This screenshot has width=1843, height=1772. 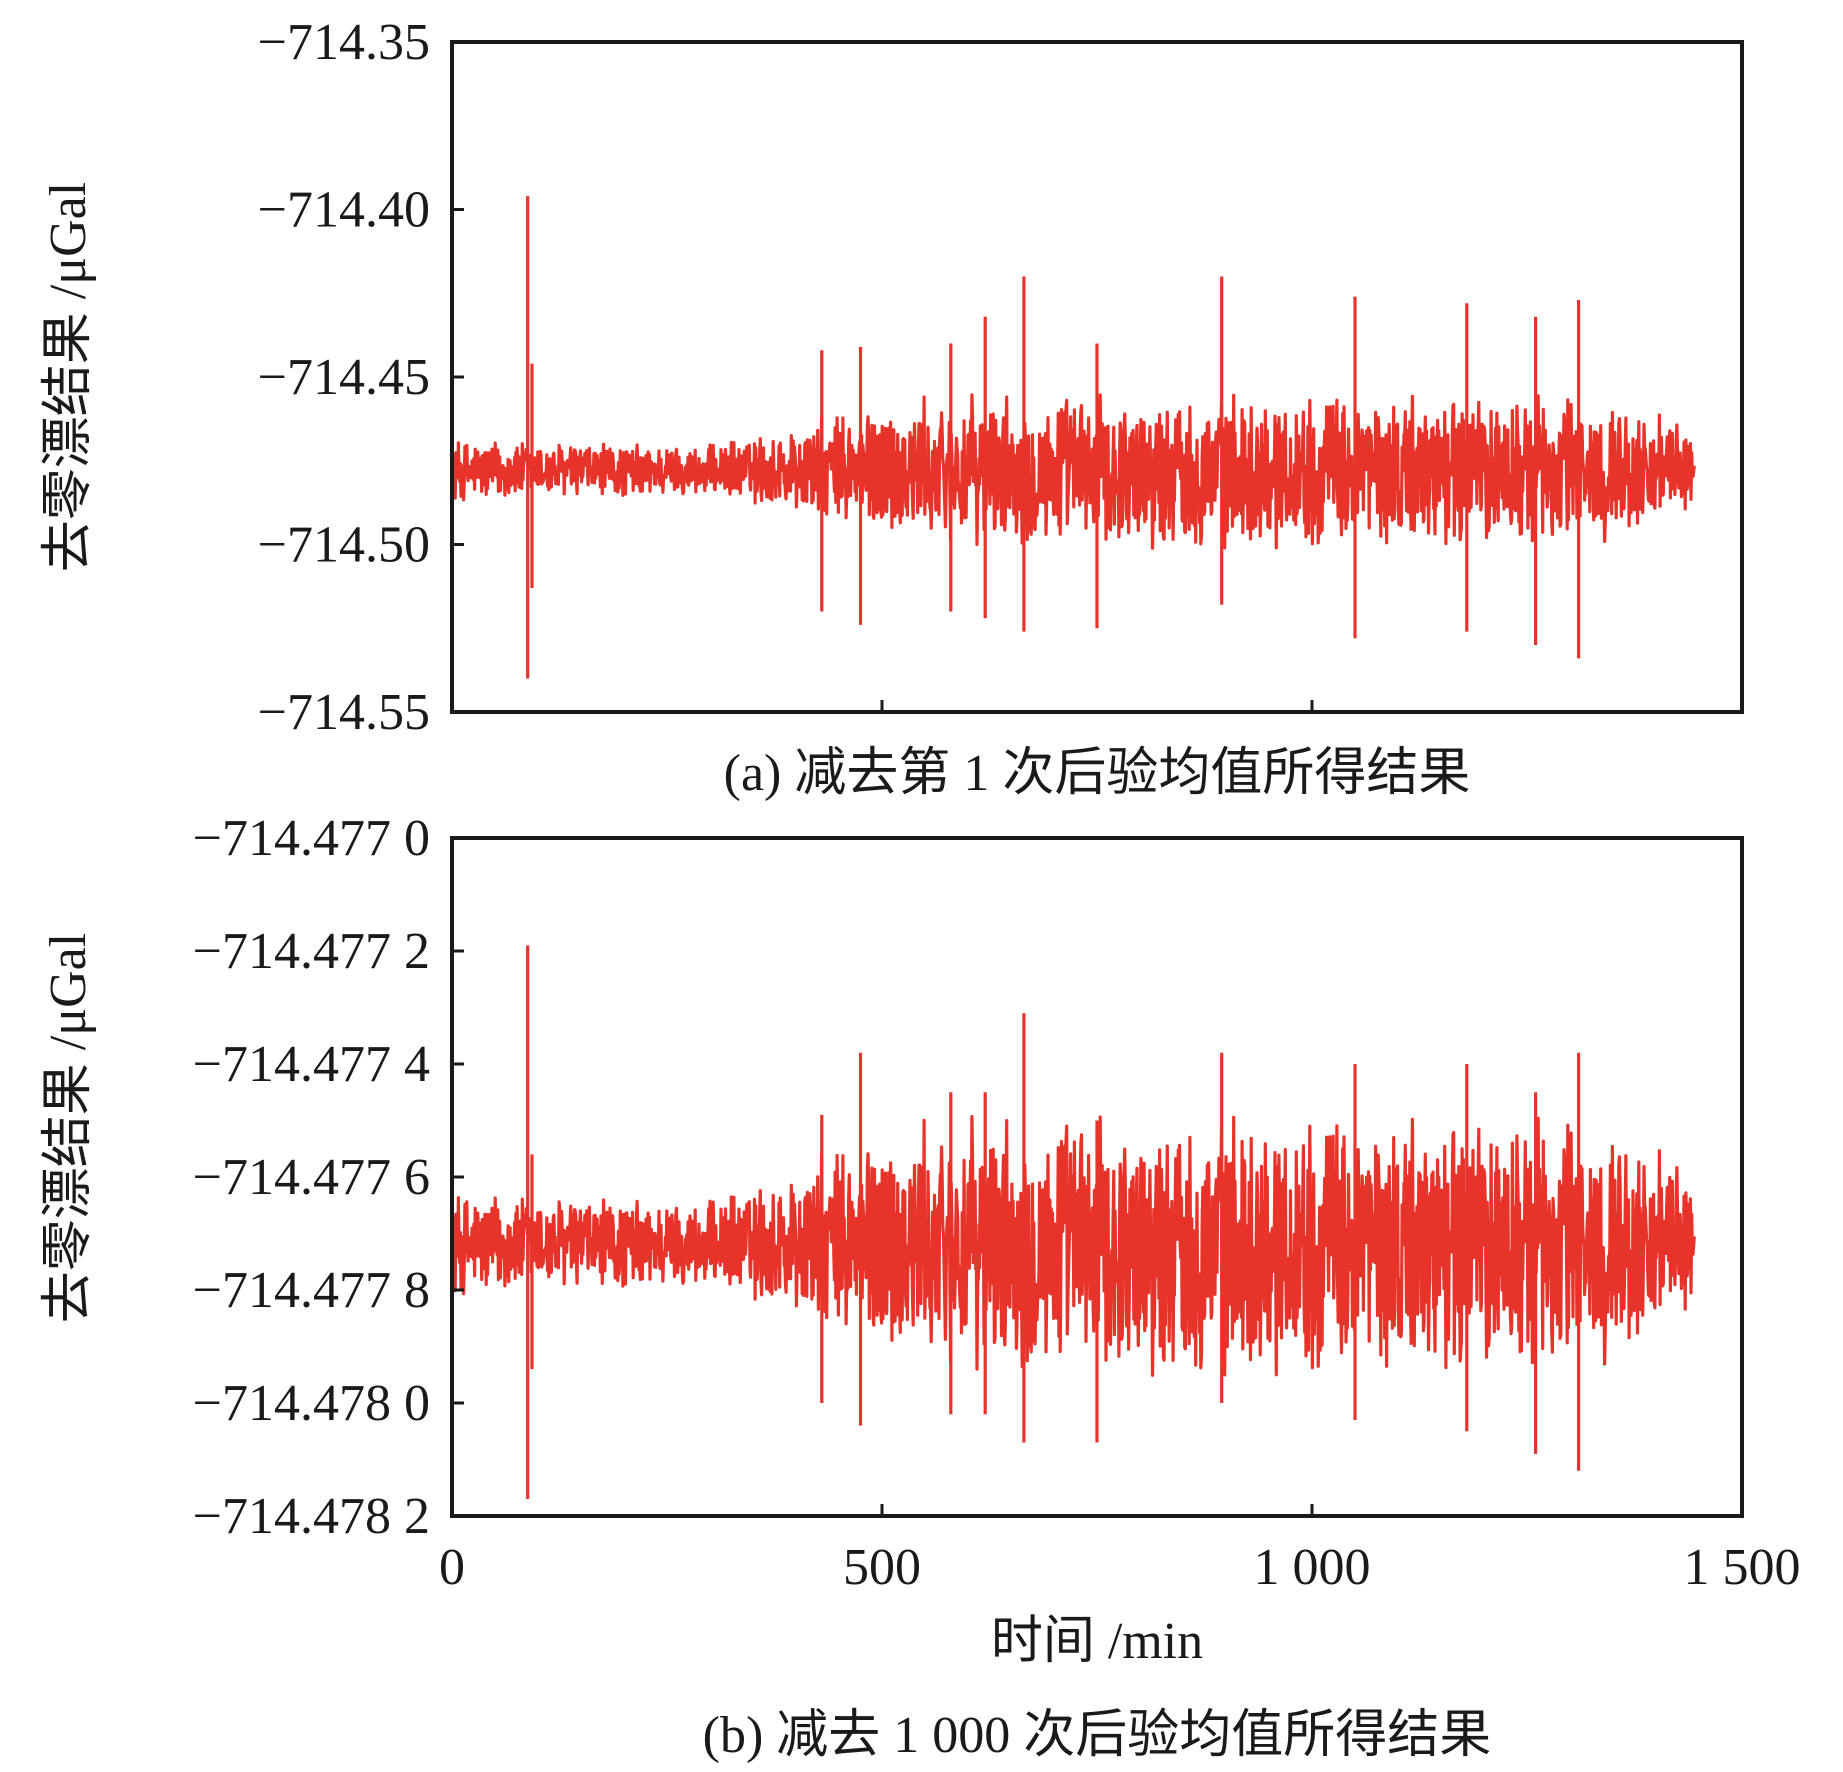 What do you see at coordinates (1312, 1567) in the screenshot?
I see `x-tick-label: 1 000` at bounding box center [1312, 1567].